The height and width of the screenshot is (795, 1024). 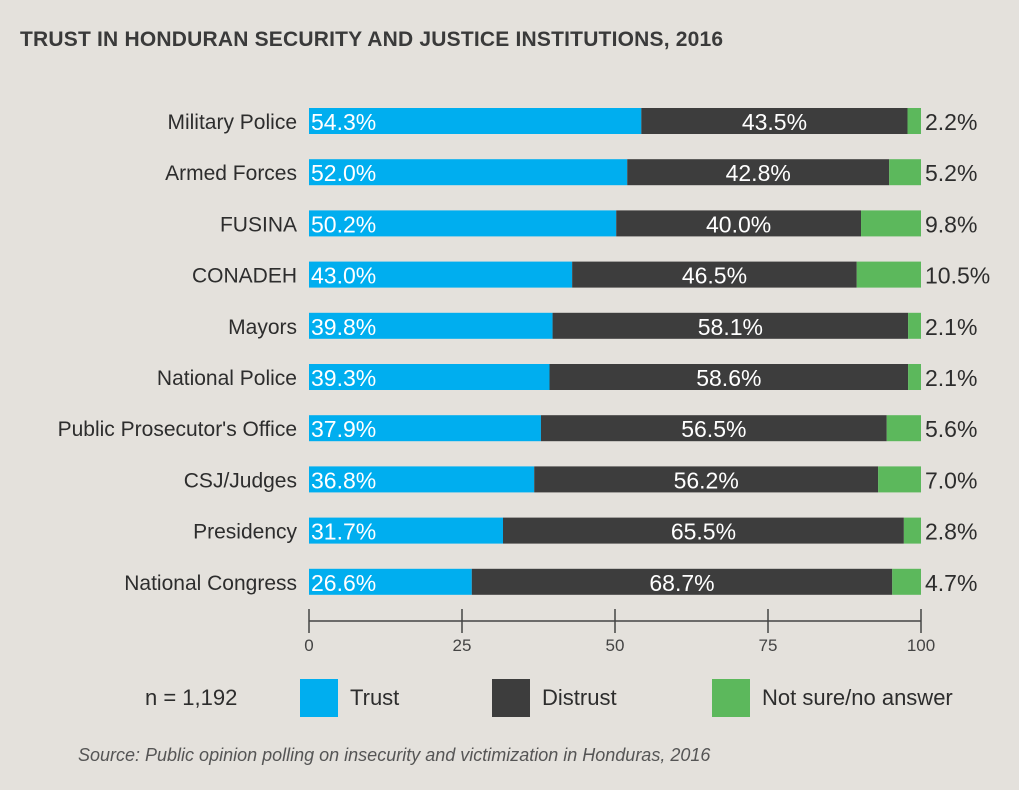 What do you see at coordinates (343, 327) in the screenshot?
I see `data-label-trust-mayors: 39.8%` at bounding box center [343, 327].